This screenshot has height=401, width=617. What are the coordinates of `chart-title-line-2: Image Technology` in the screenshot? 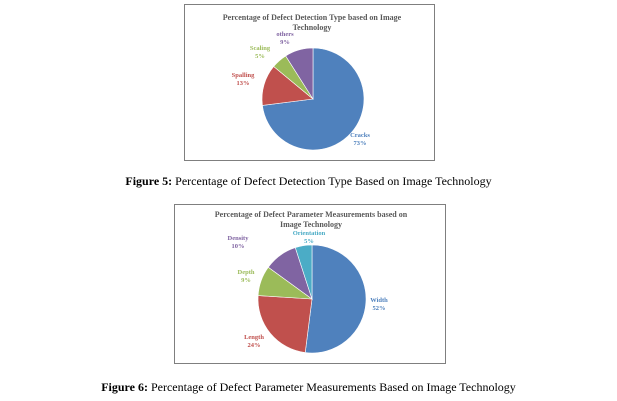 It's located at (311, 224).